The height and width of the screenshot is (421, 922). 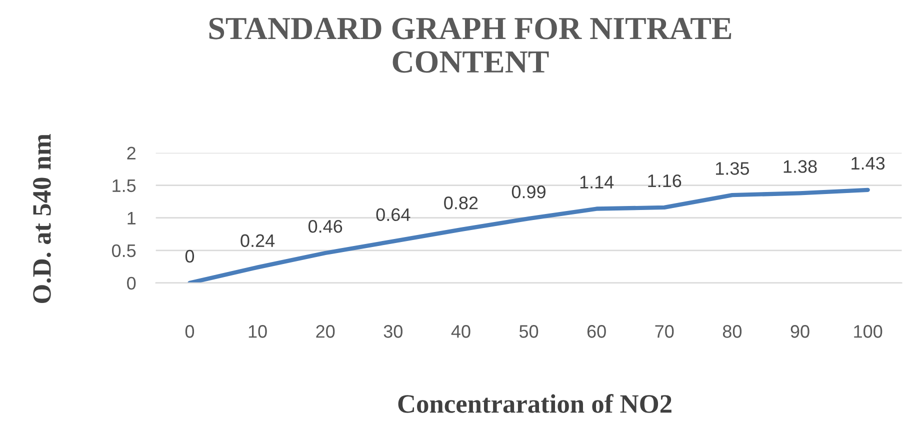 I want to click on x-tick-label: 20, so click(x=325, y=331).